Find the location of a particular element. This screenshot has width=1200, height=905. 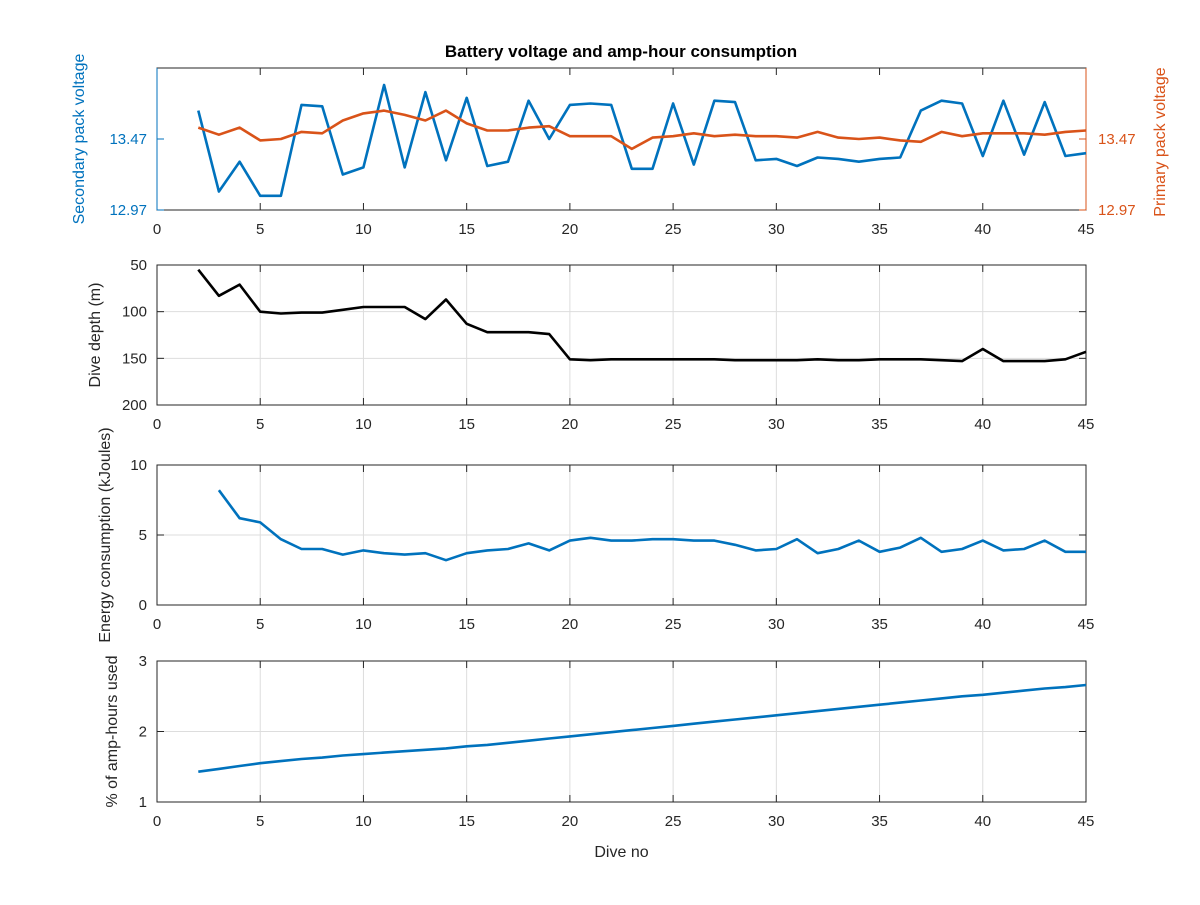

axes-box is located at coordinates (621, 335).